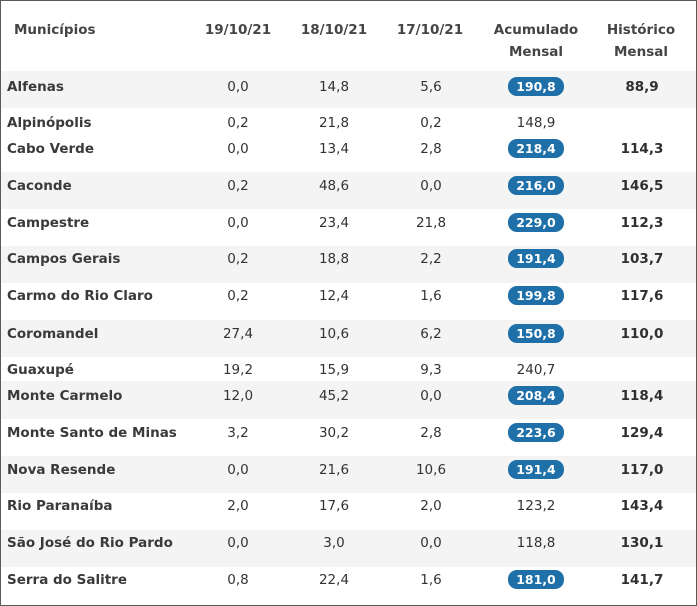  What do you see at coordinates (642, 470) in the screenshot?
I see `historico-value: 117,0` at bounding box center [642, 470].